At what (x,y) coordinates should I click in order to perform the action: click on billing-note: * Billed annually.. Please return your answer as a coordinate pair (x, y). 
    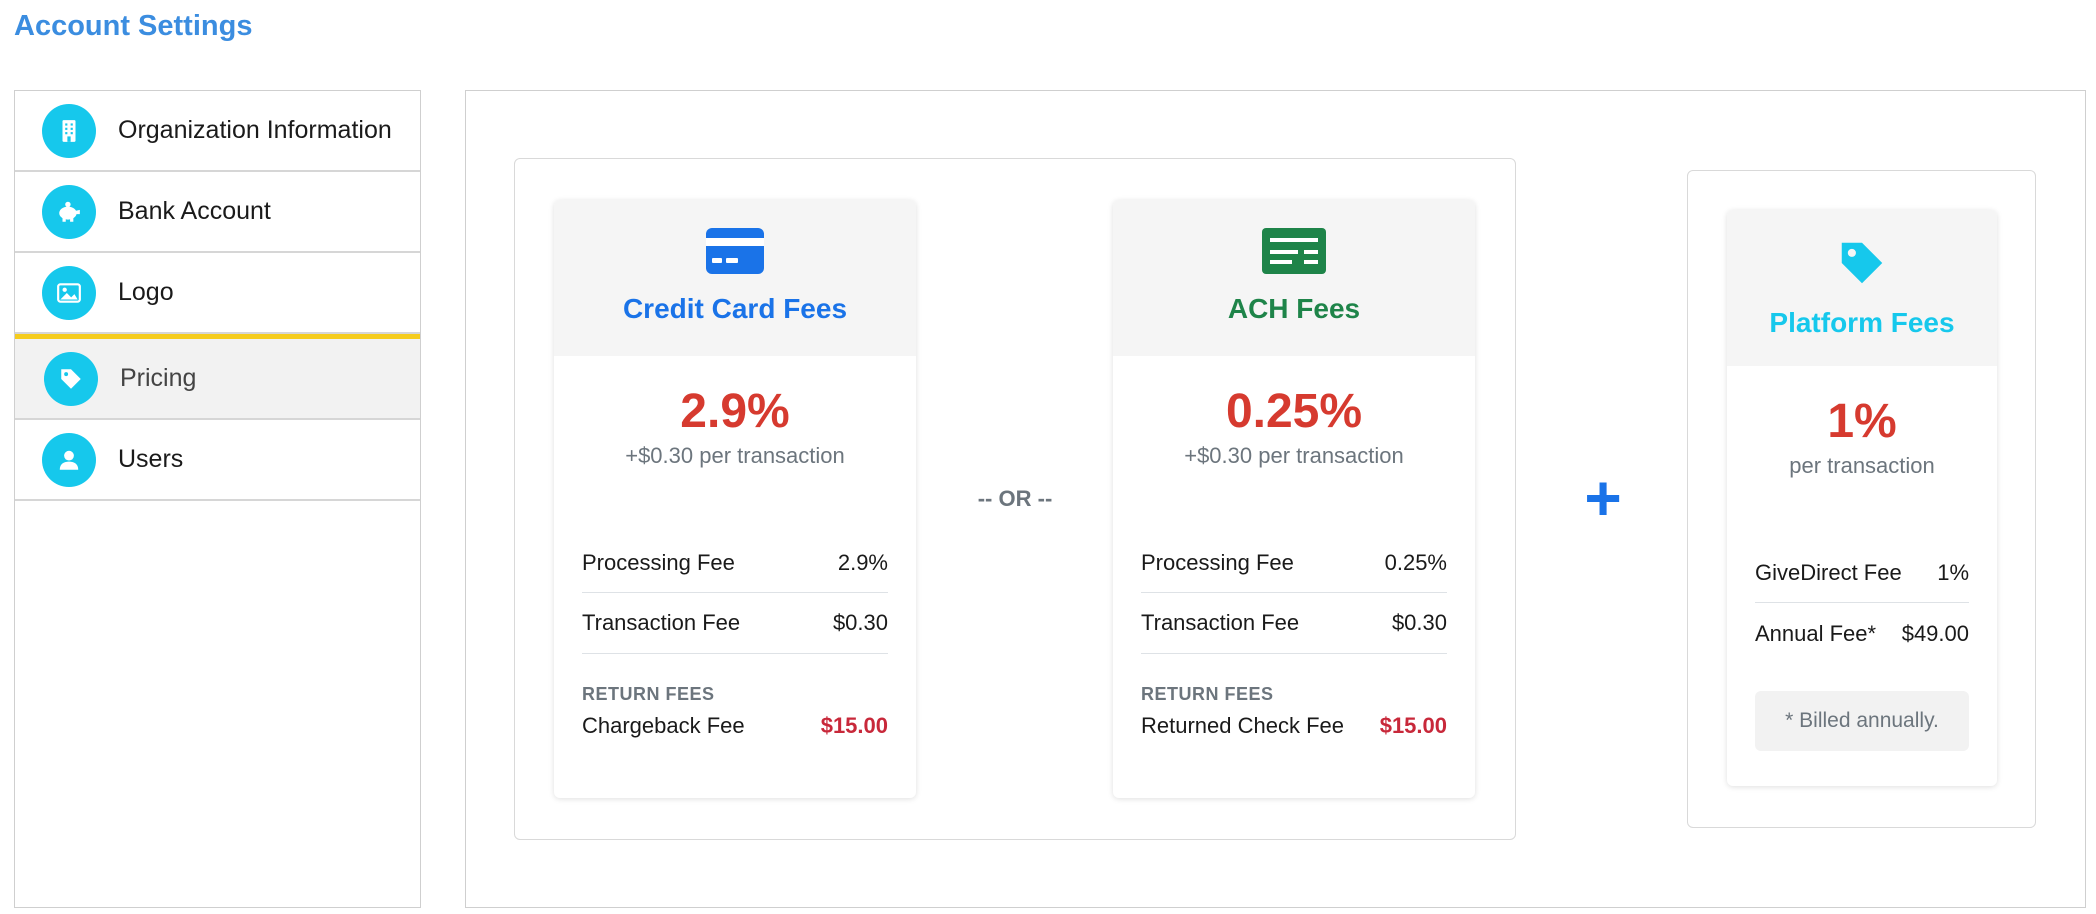
    Looking at the image, I should click on (1862, 721).